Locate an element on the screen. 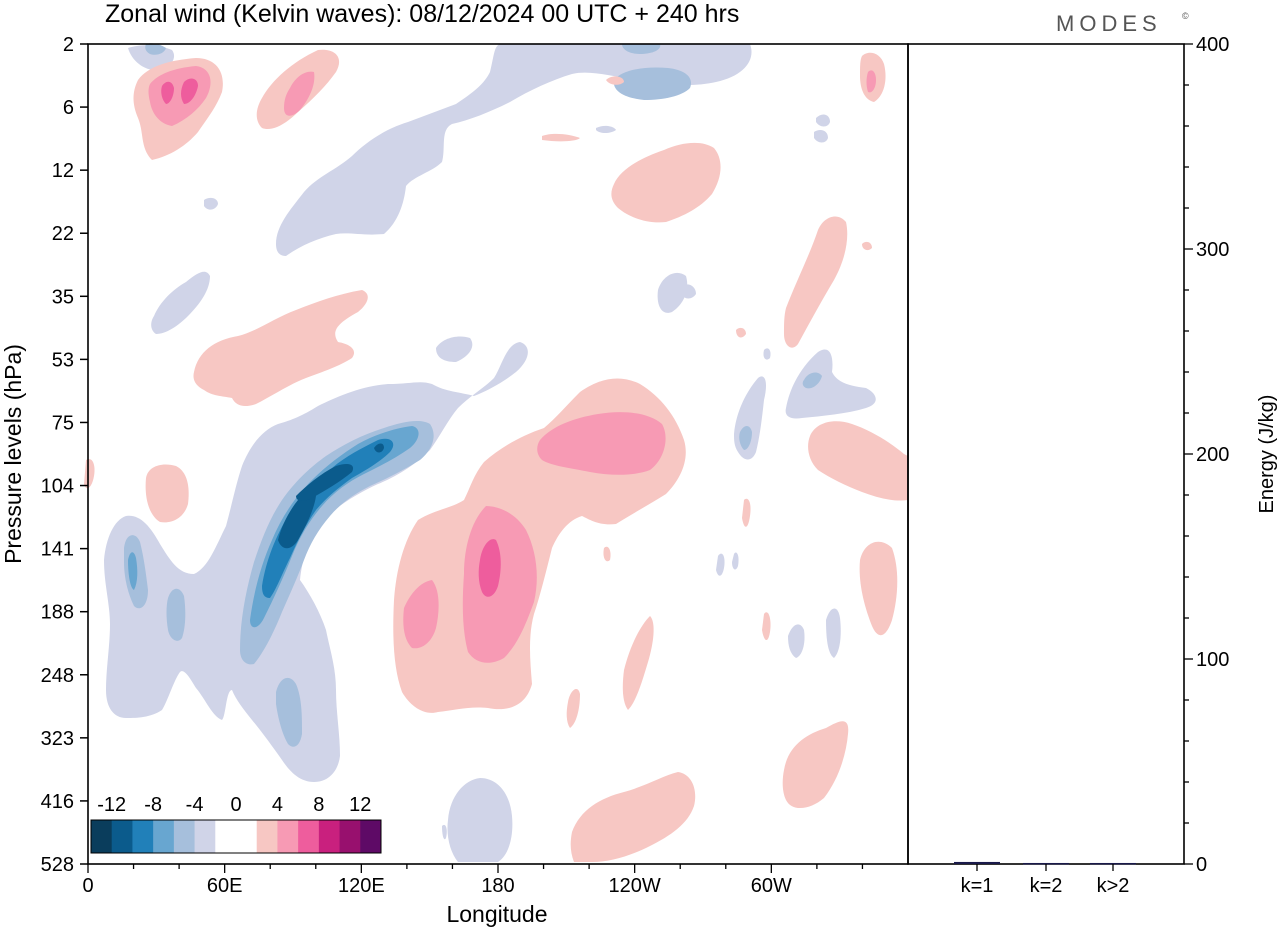 Image resolution: width=1280 pixels, height=930 pixels. y-tick-label: 323 is located at coordinates (57, 739).